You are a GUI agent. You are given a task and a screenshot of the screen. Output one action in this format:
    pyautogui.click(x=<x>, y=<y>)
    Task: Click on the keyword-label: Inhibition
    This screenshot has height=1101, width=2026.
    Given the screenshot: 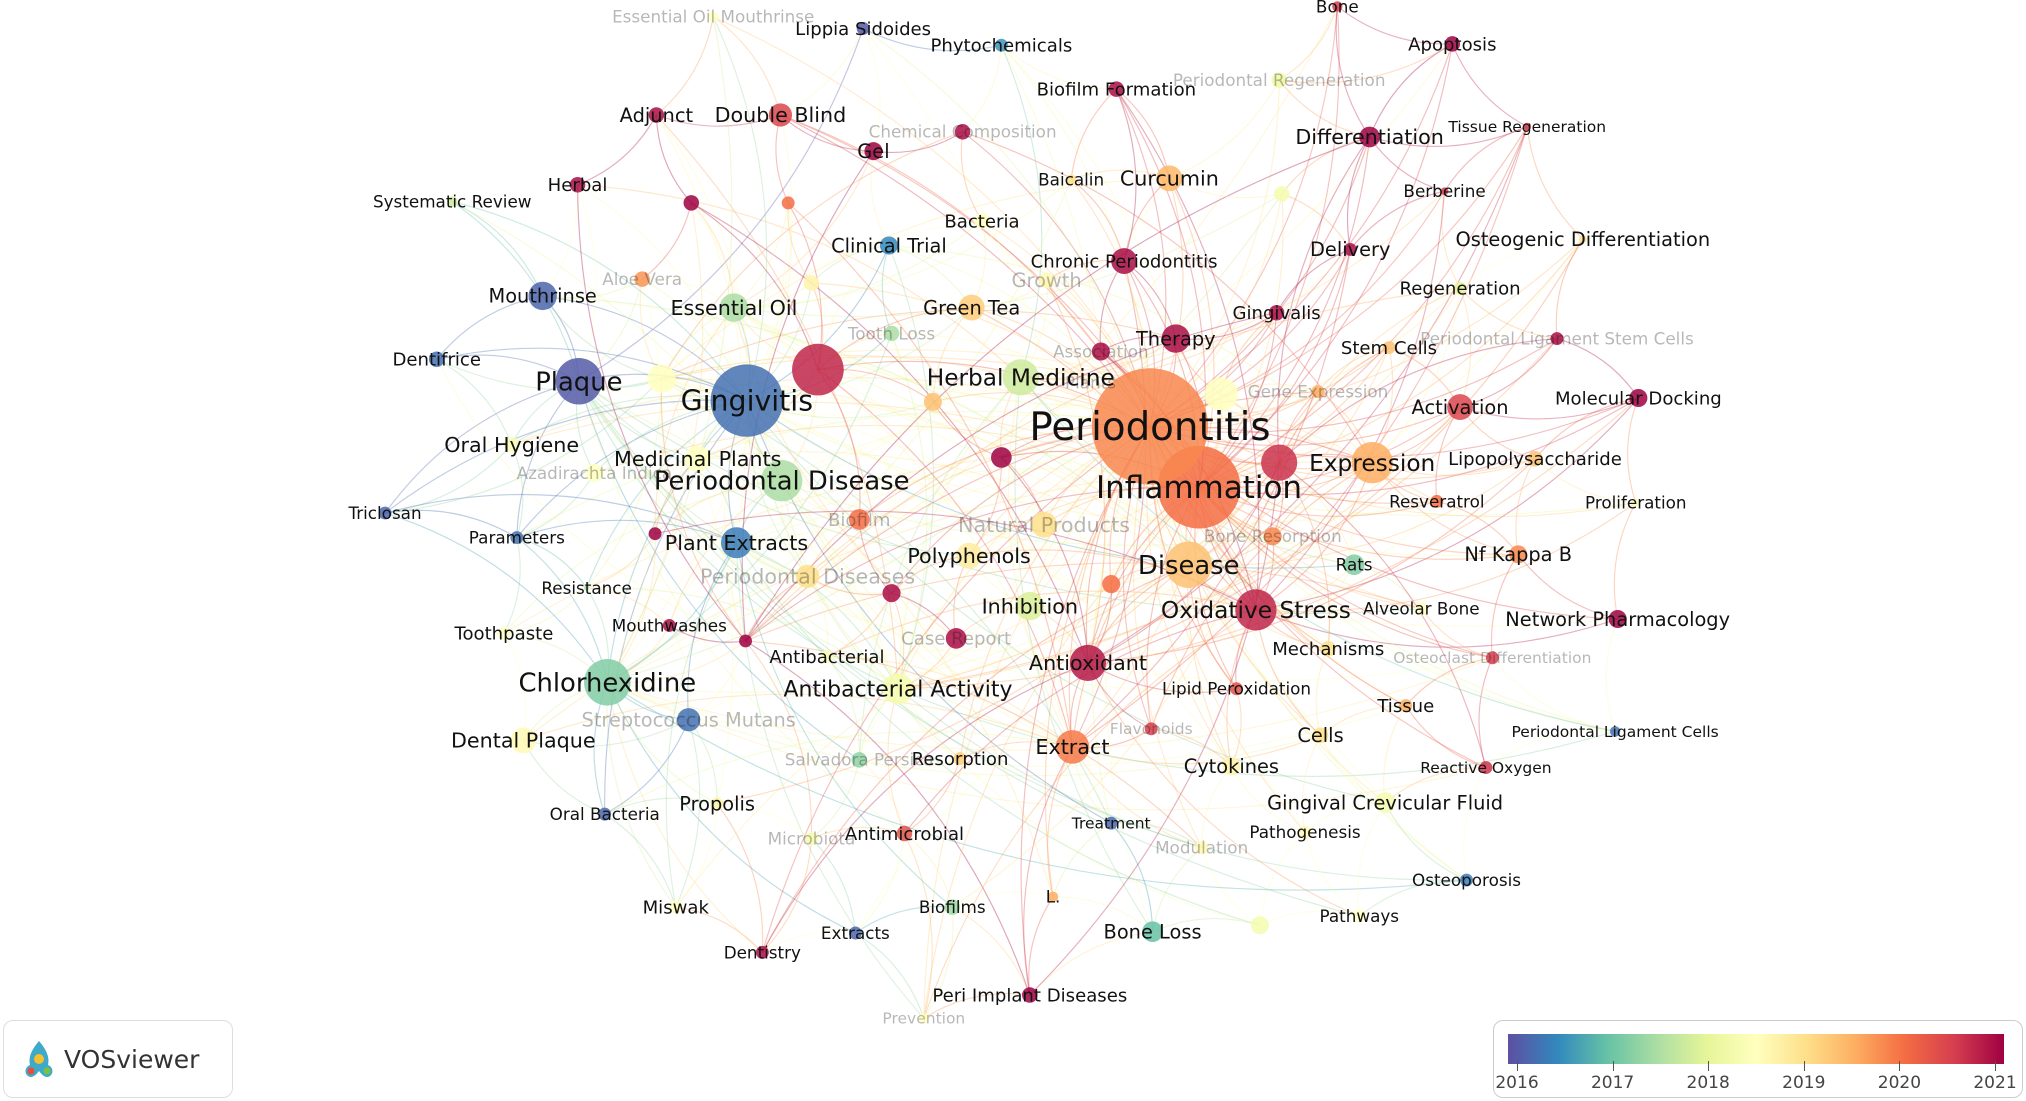 What is the action you would take?
    pyautogui.click(x=1030, y=606)
    